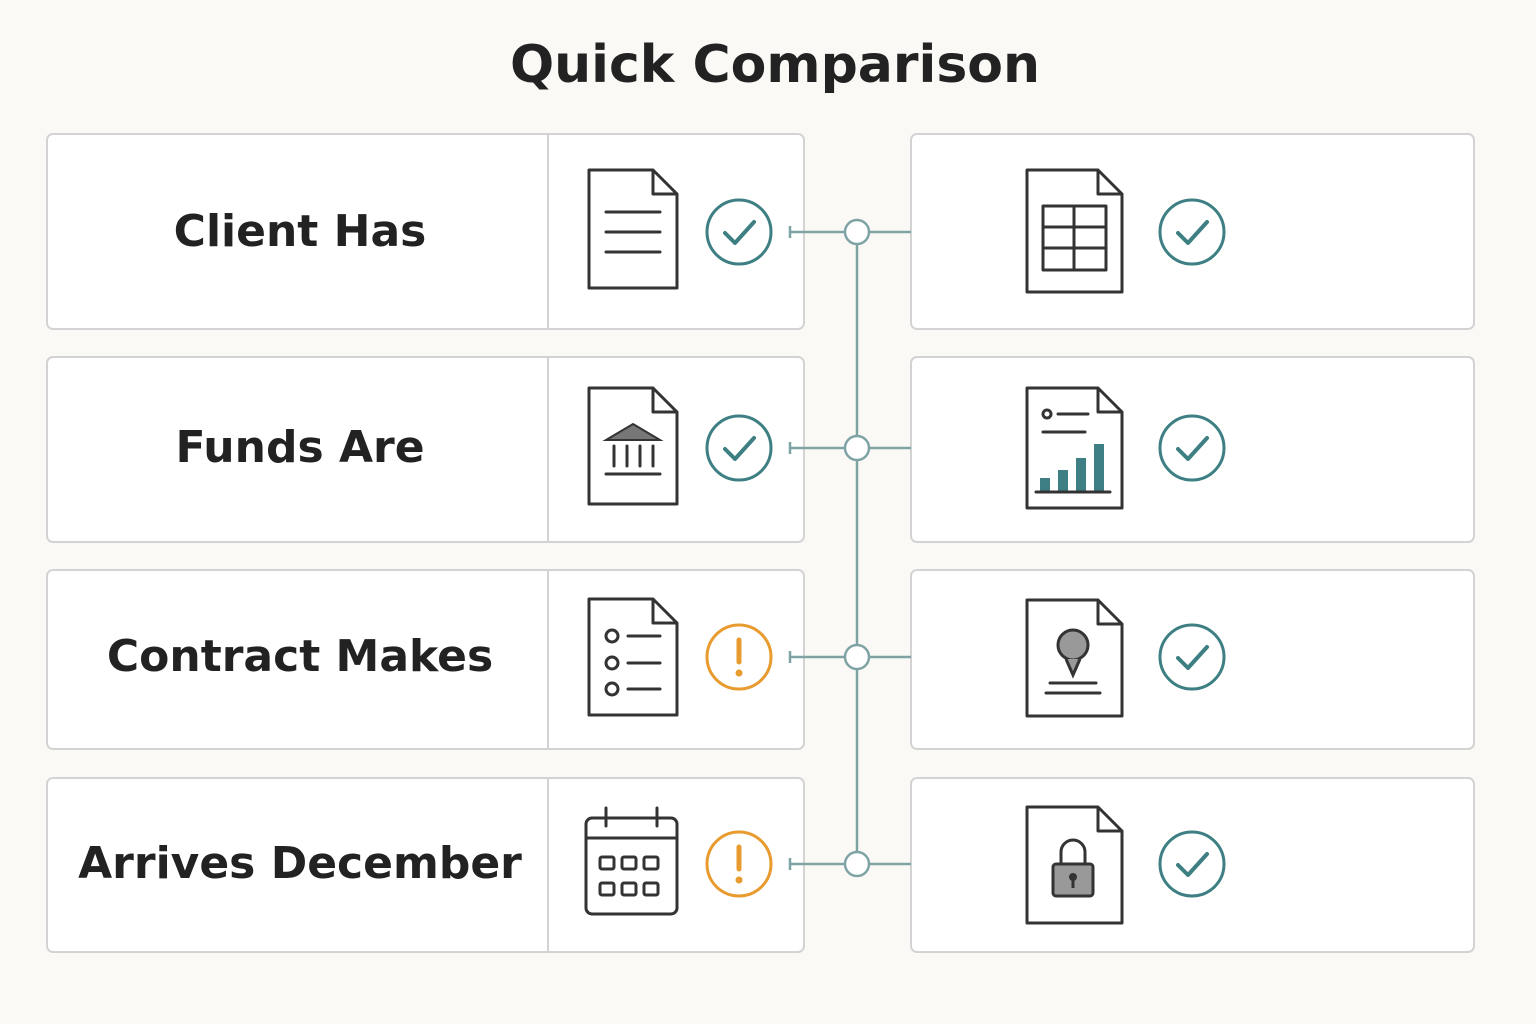 This screenshot has width=1536, height=1024. I want to click on chart-lines, so click(1065, 423).